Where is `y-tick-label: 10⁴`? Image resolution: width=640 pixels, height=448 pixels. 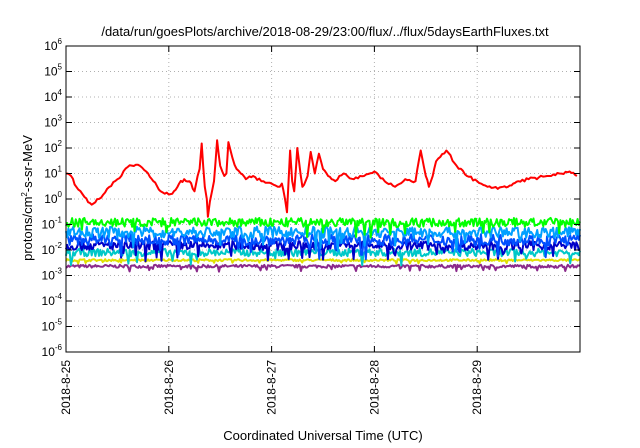
y-tick-label: 10⁴ is located at coordinates (53, 96).